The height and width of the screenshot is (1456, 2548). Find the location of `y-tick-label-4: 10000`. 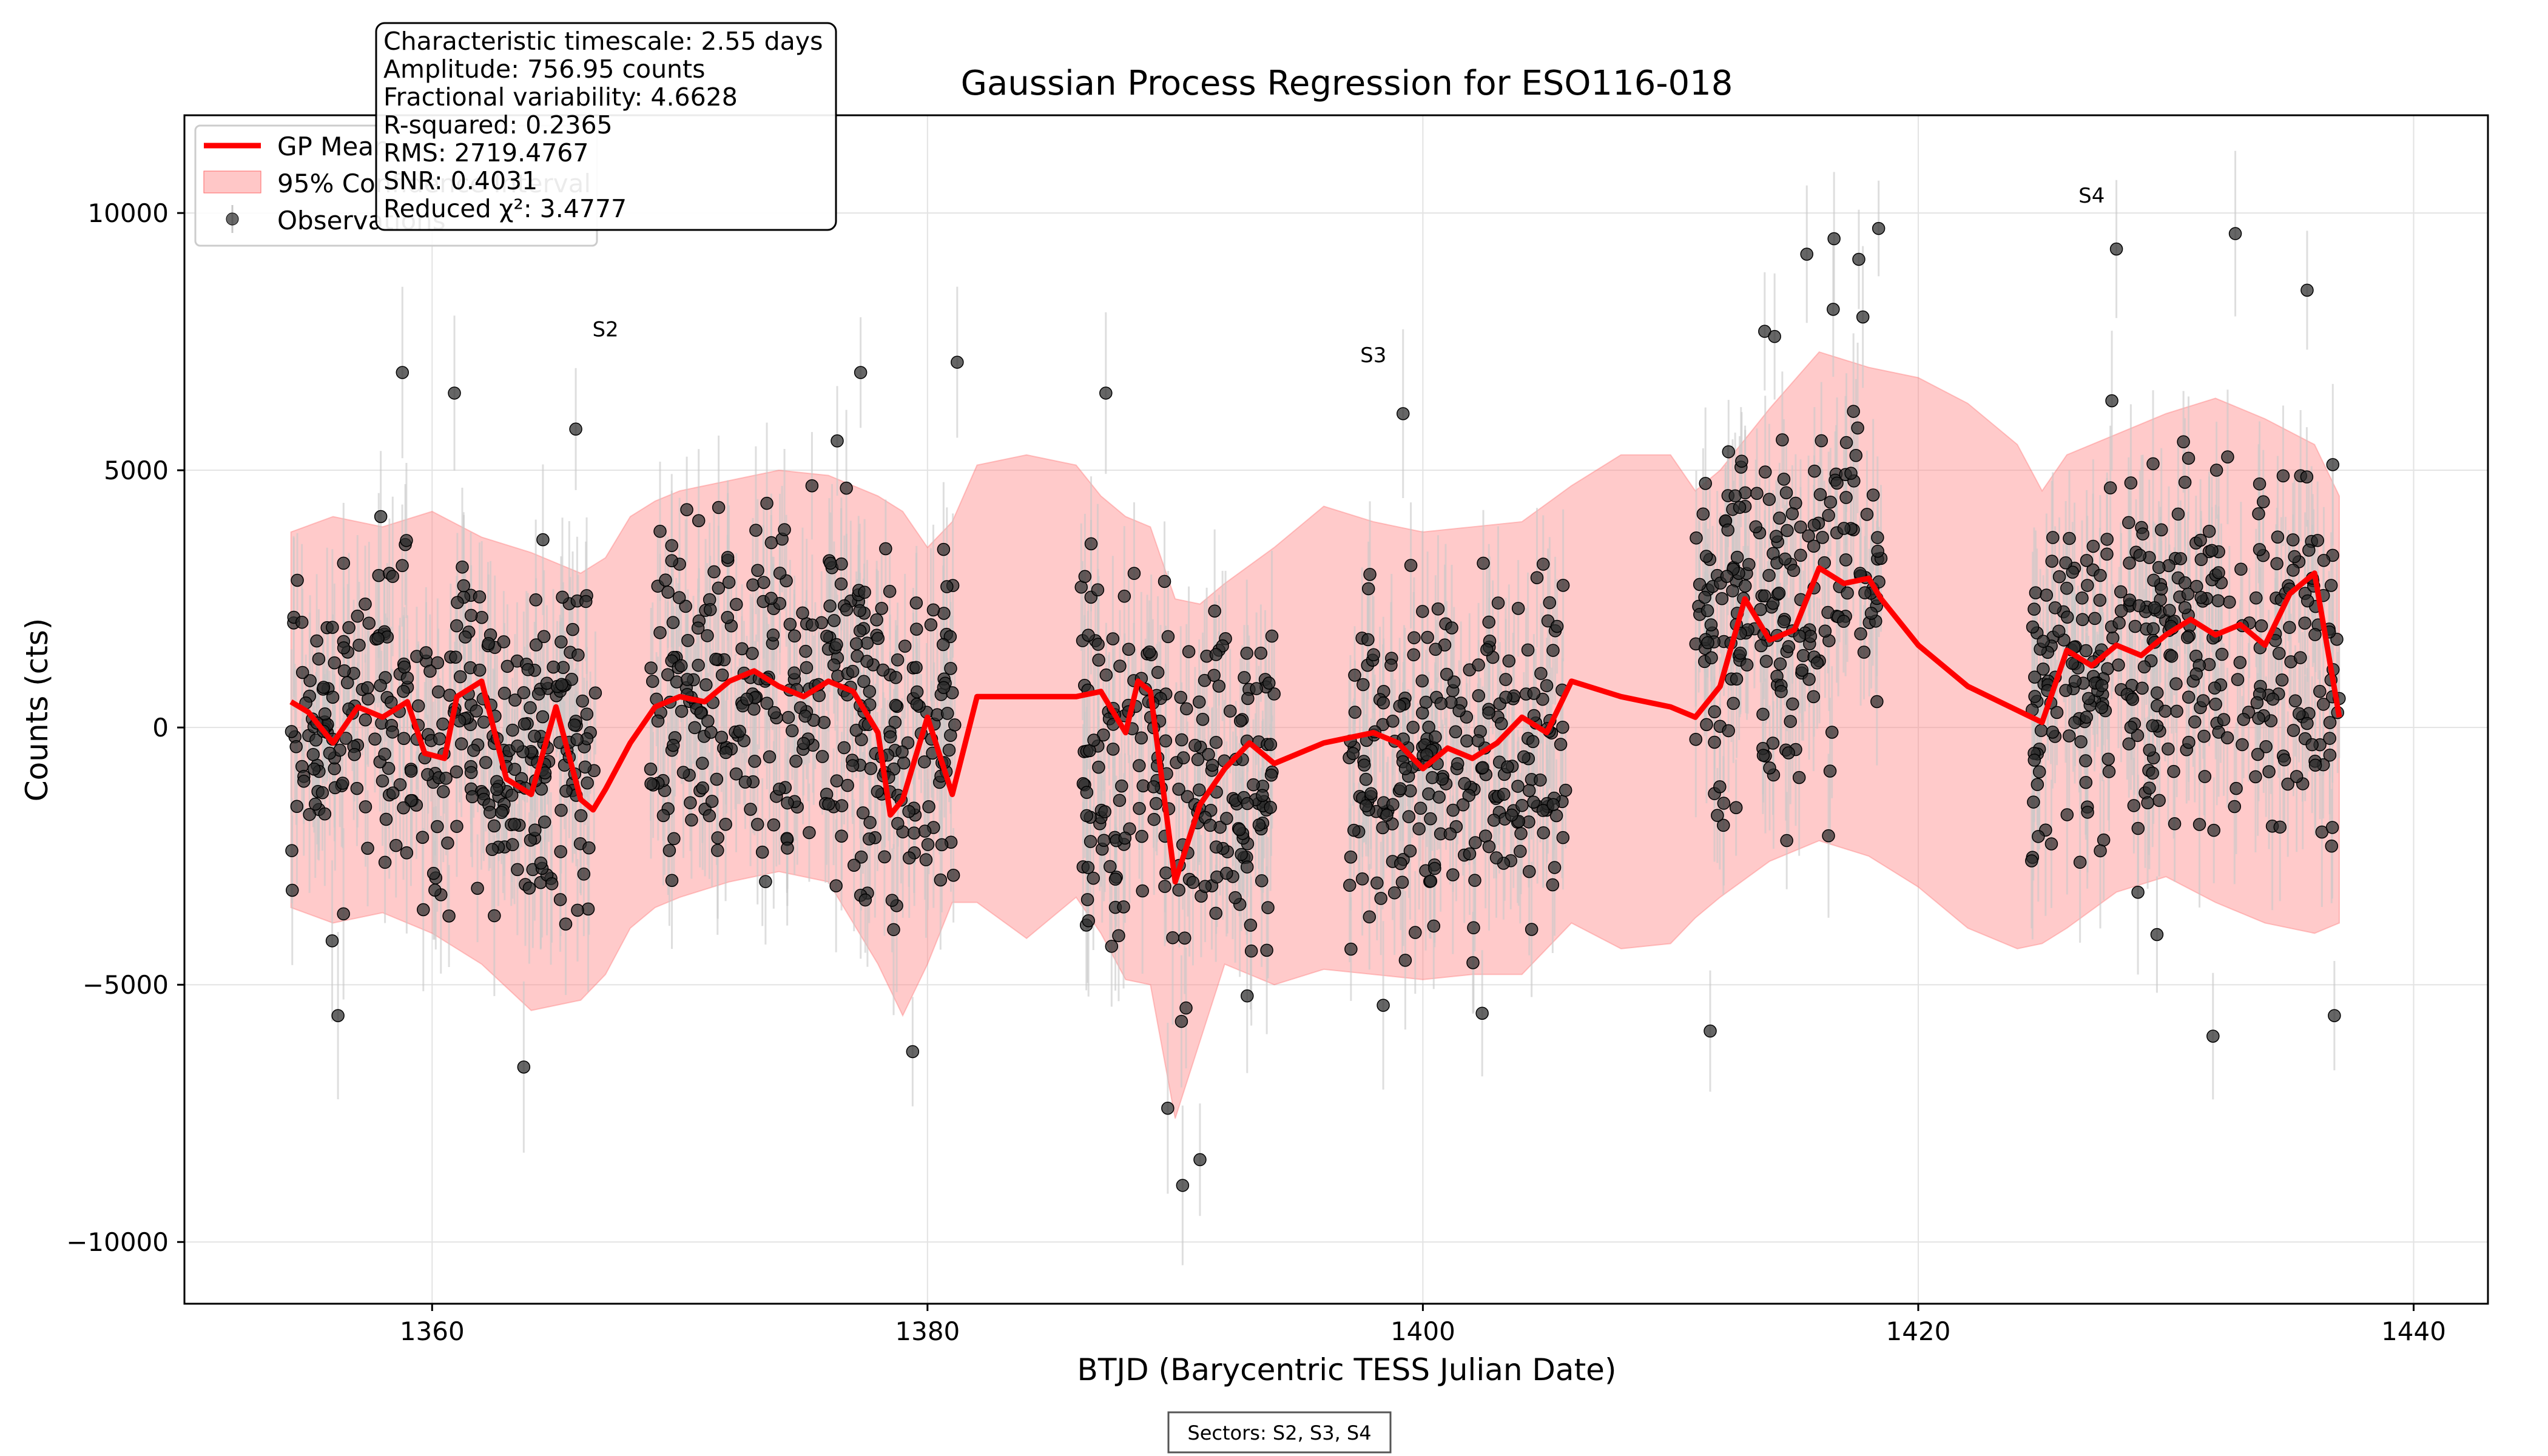

y-tick-label-4: 10000 is located at coordinates (128, 213).